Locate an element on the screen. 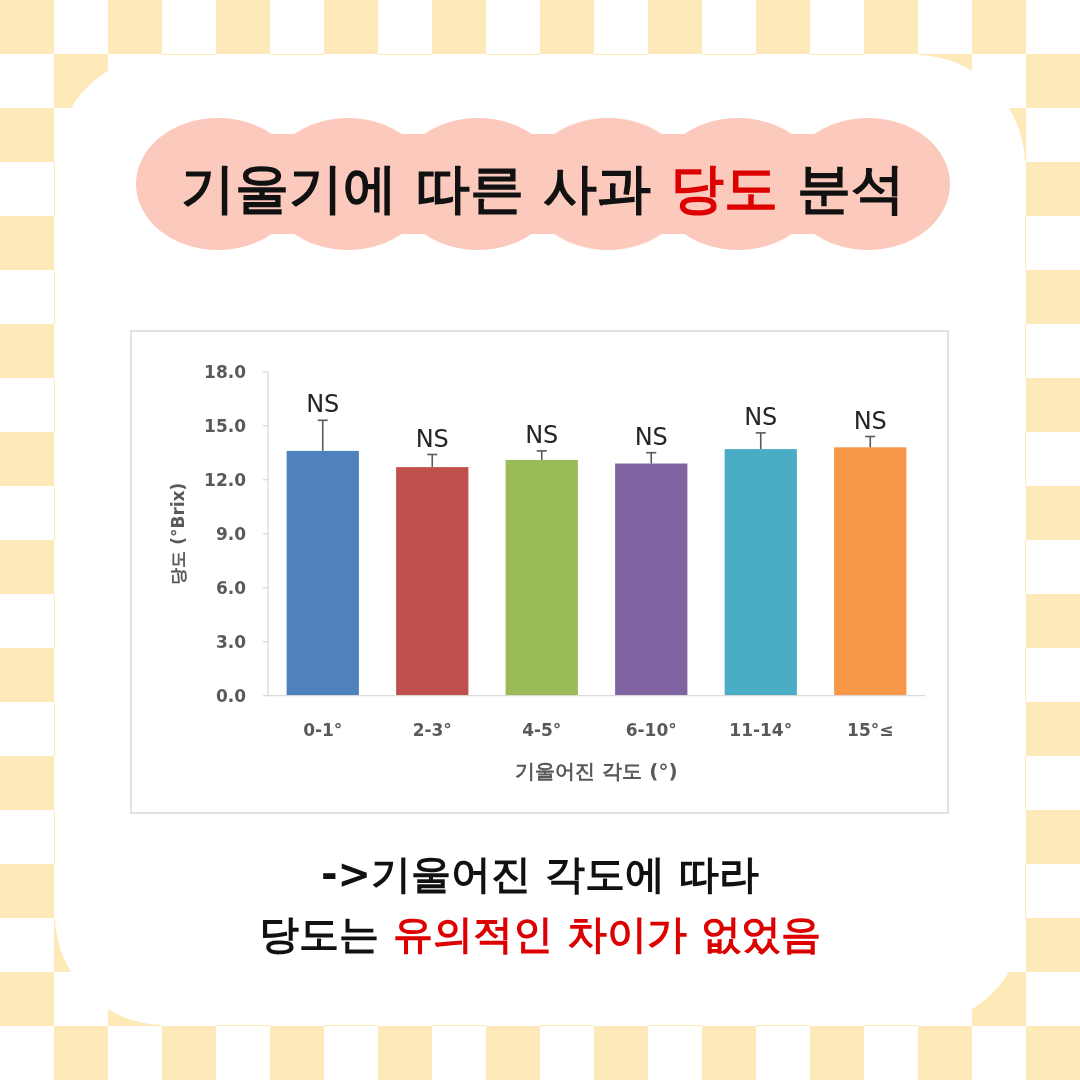  y-tick-label: 3.0 is located at coordinates (231, 641).